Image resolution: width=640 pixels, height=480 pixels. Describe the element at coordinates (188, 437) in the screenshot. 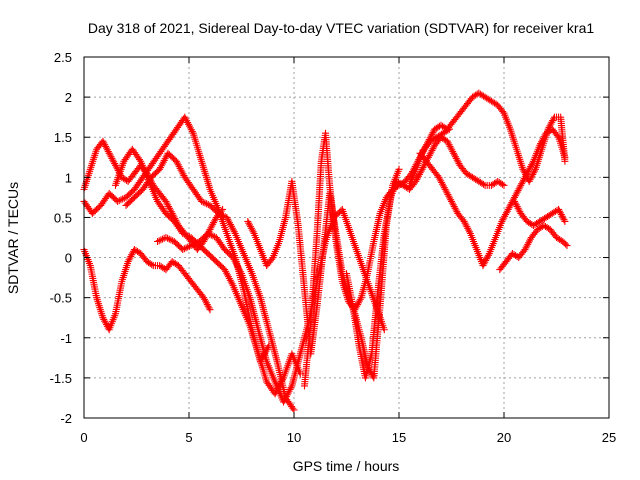

I see `x-tick-label: 5` at that location.